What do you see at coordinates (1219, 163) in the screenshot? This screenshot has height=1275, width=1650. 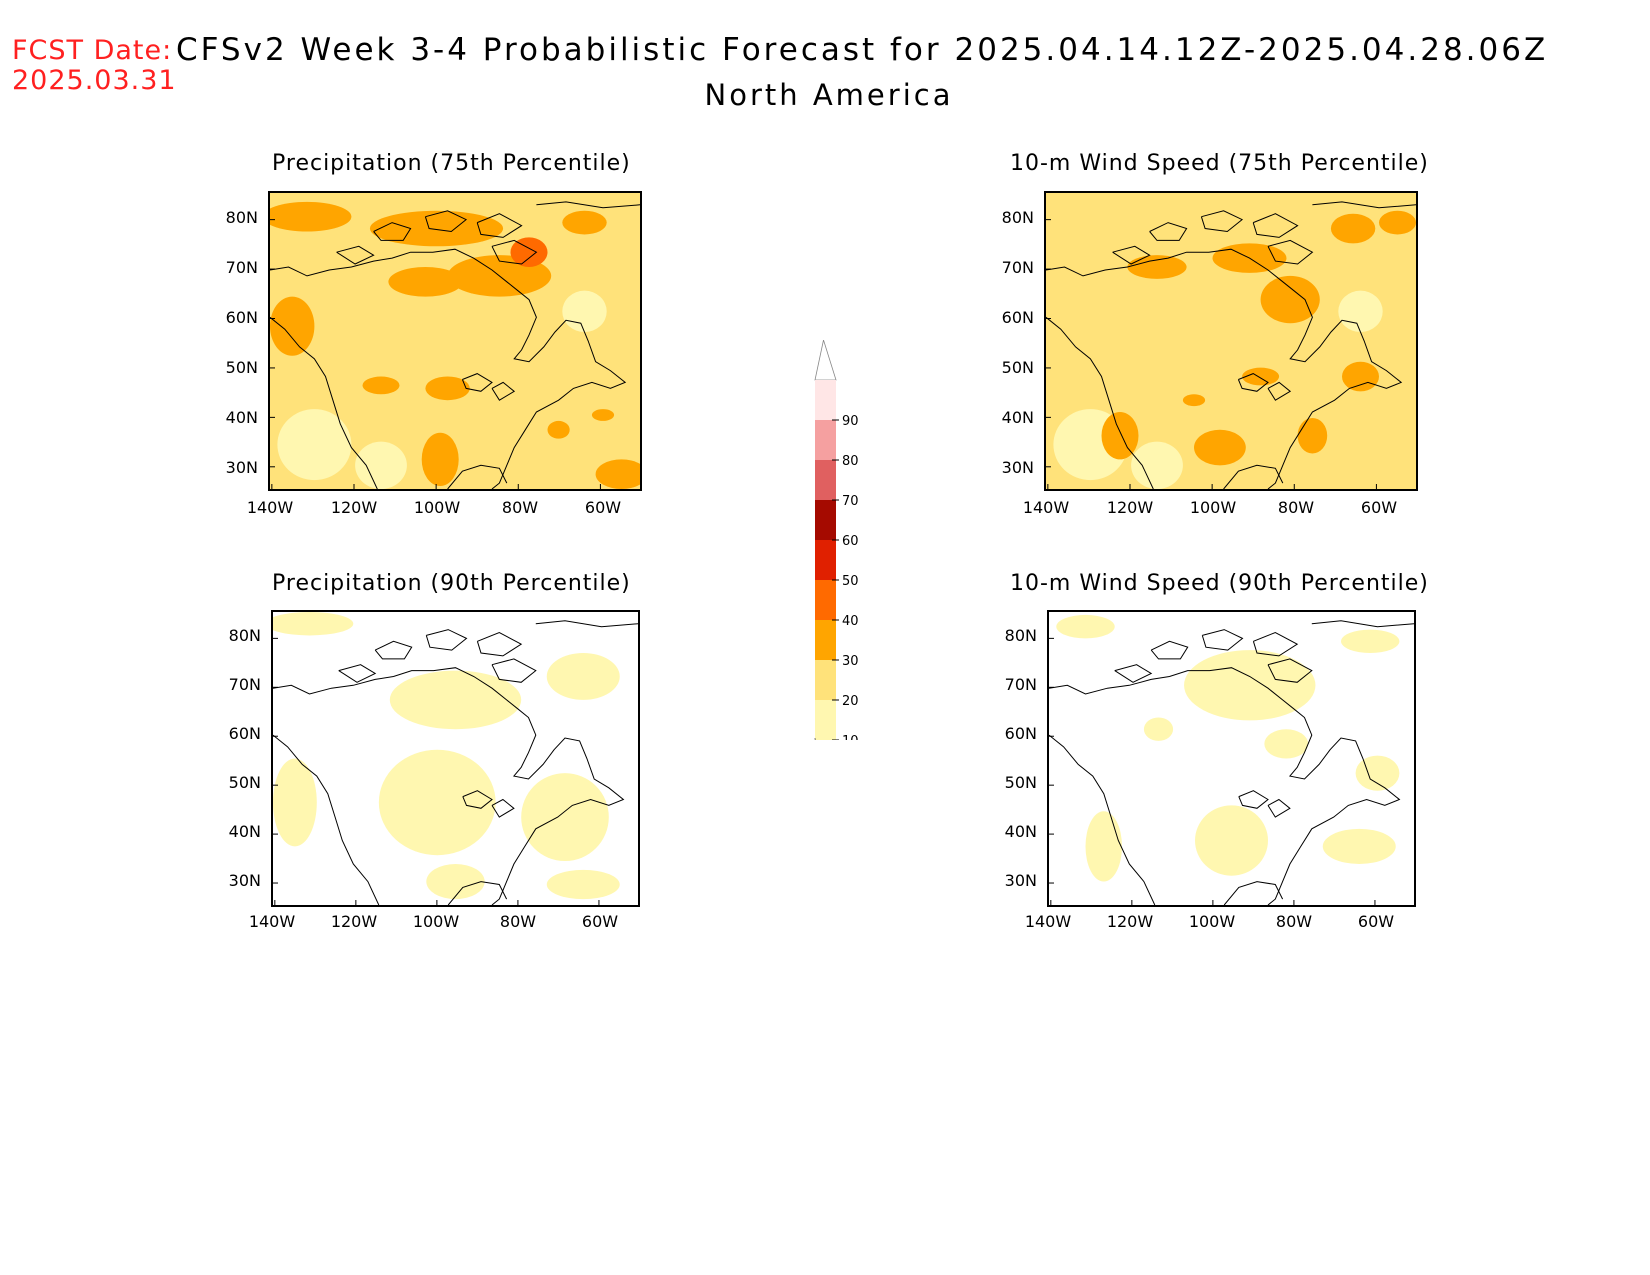 I see `panel-title-wind75: 10-m Wind Speed (75th Percentile)` at bounding box center [1219, 163].